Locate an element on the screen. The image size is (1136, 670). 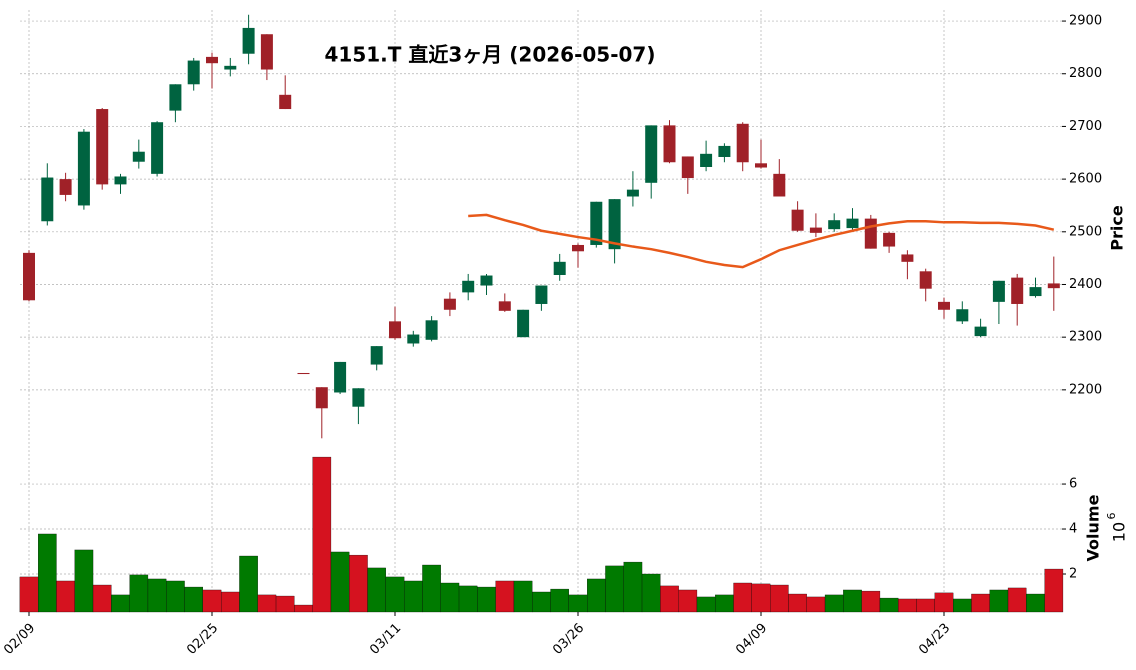
y-tick-label: 2200 is located at coordinates (1085, 389).